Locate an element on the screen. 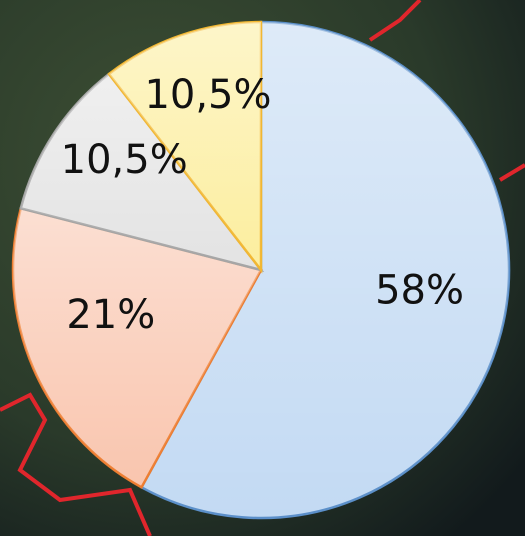 The image size is (525, 536). data-label: 58% is located at coordinates (419, 291).